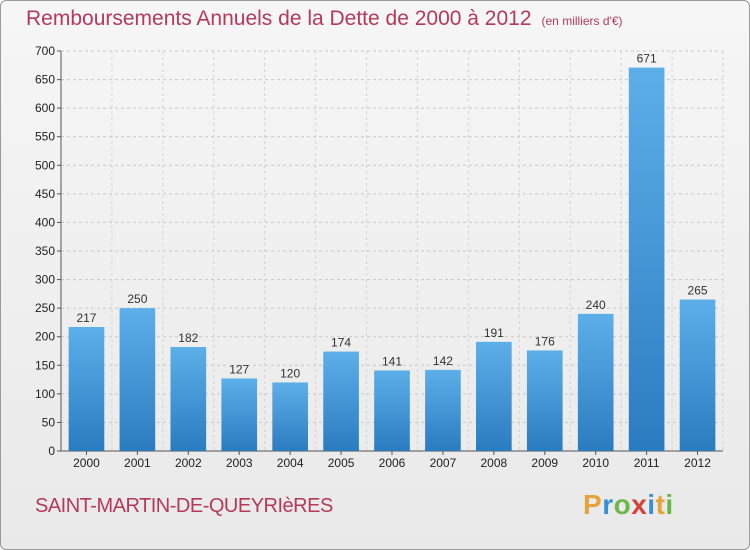 This screenshot has width=750, height=550. Describe the element at coordinates (137, 463) in the screenshot. I see `x-tick-label: 2001` at that location.